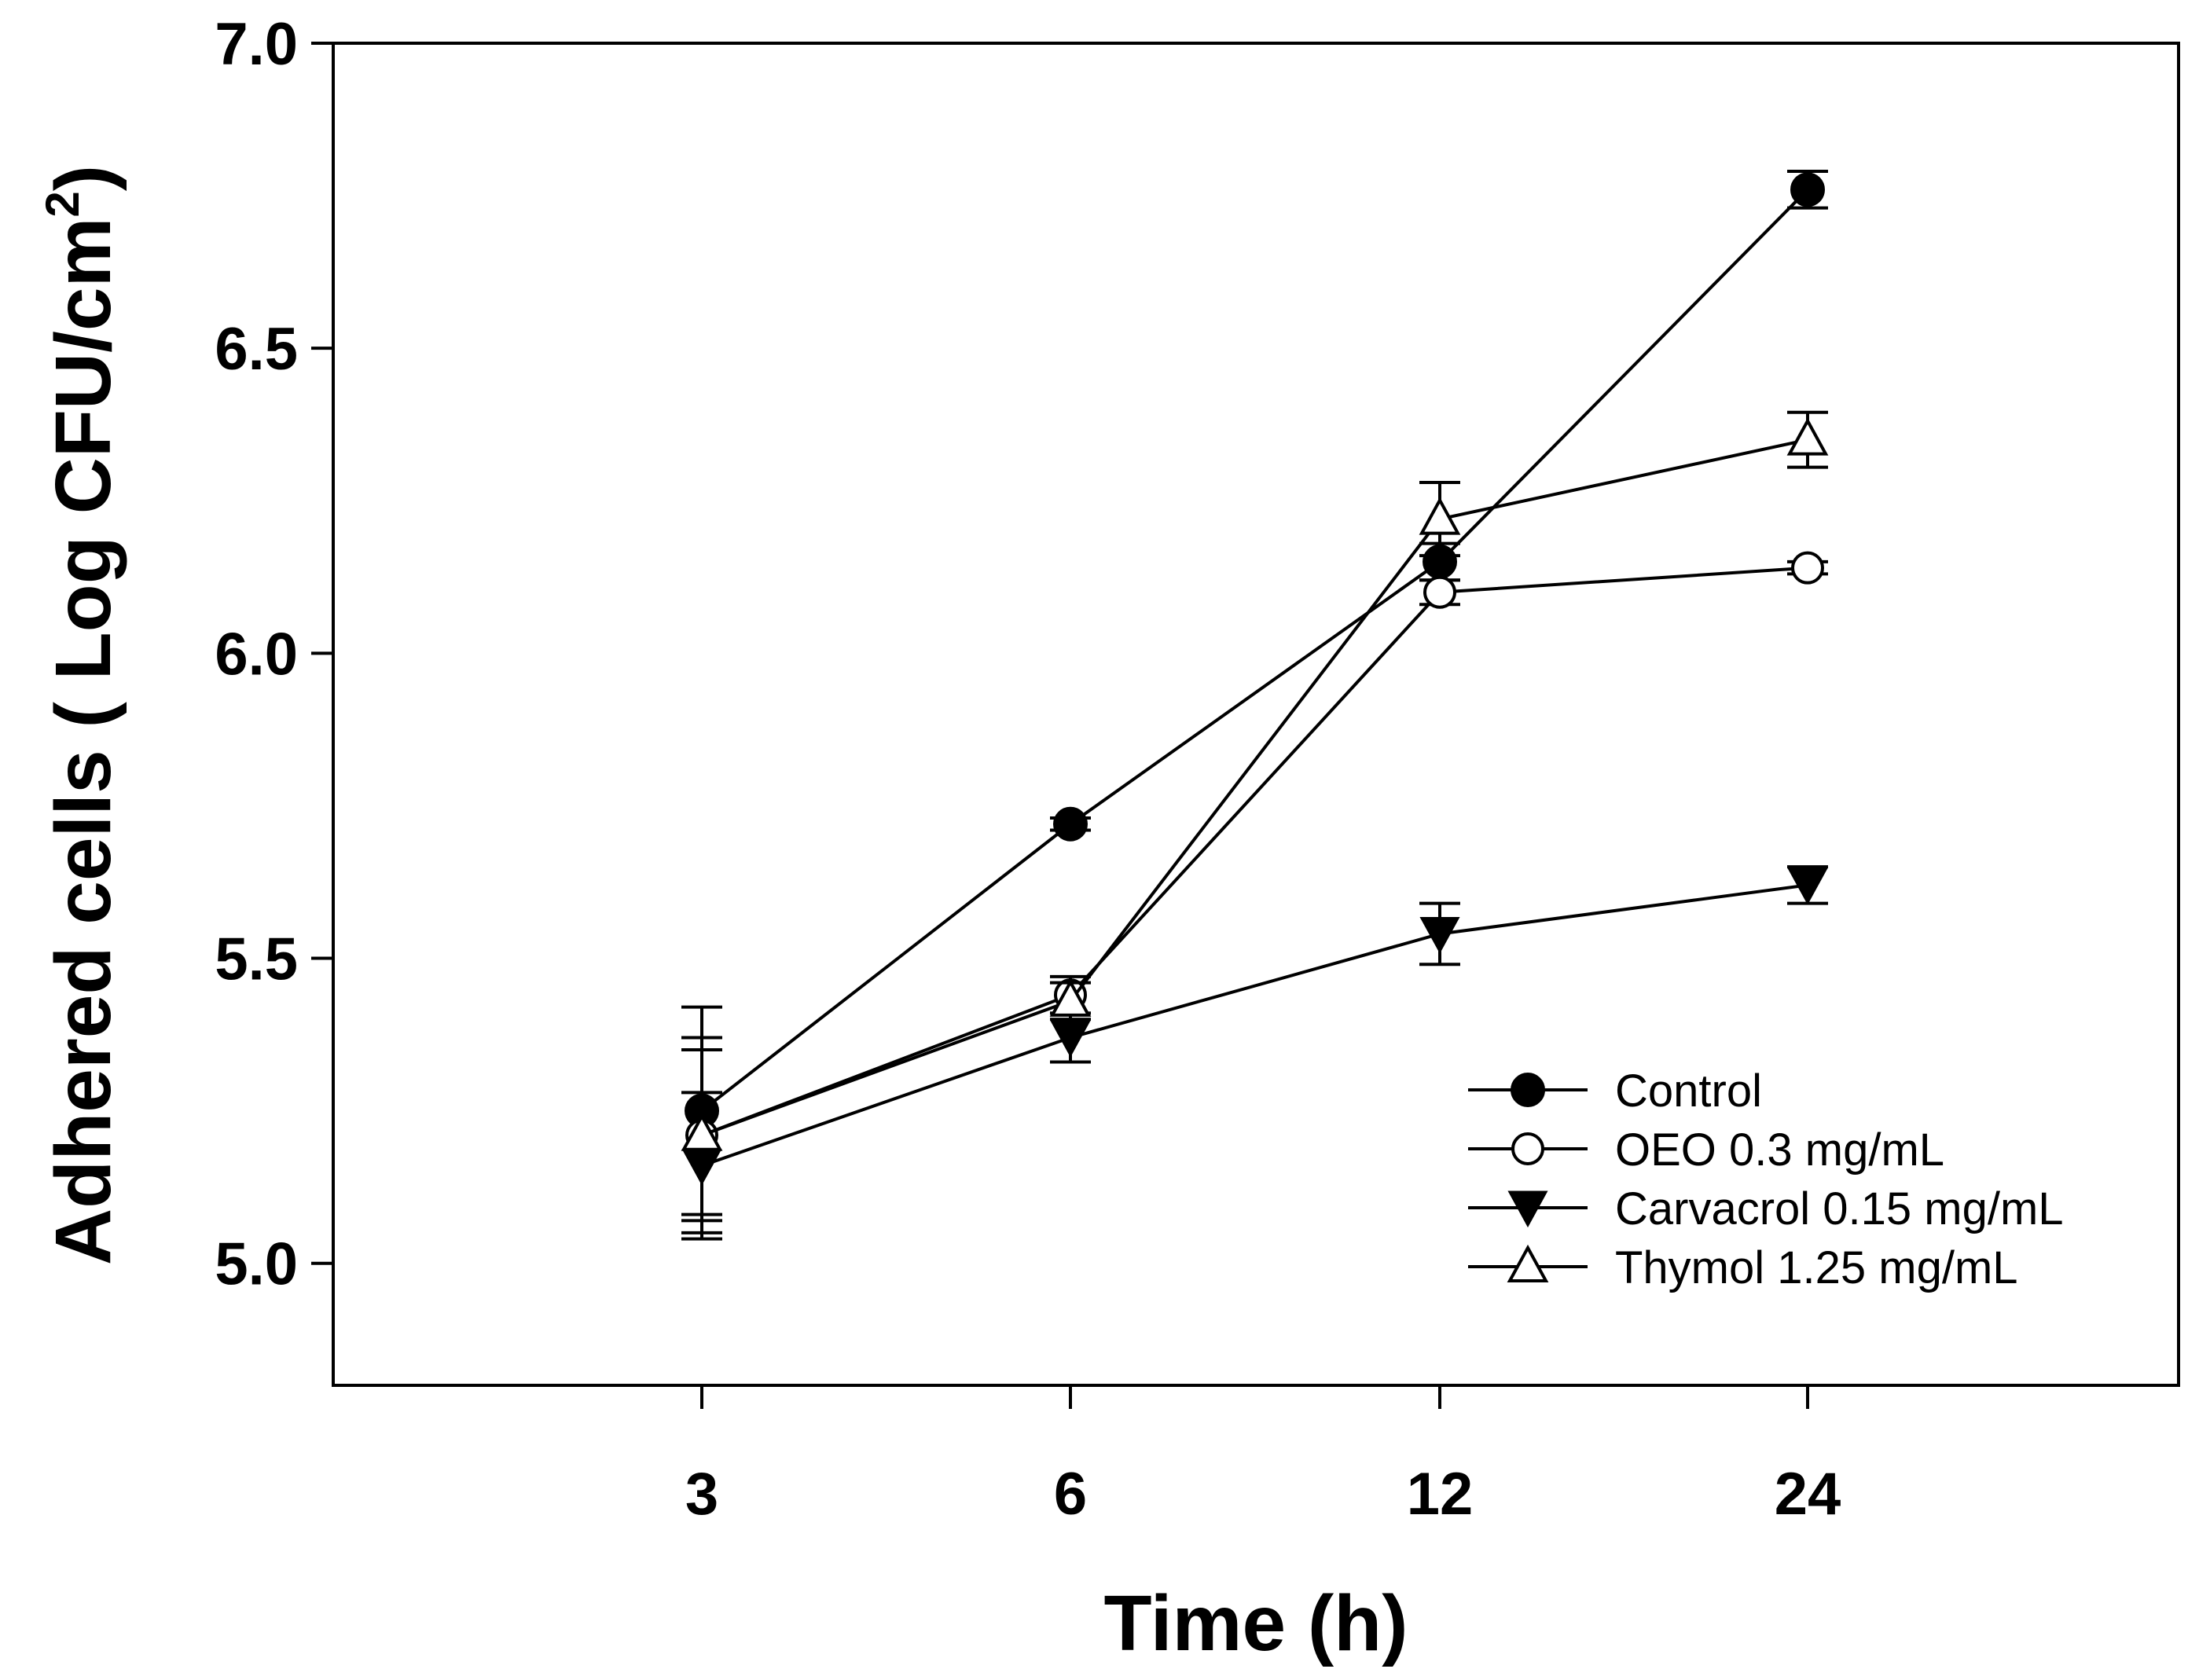 The width and height of the screenshot is (2199, 1680). Describe the element at coordinates (83, 178) in the screenshot. I see `y-axis-title-close: )` at that location.